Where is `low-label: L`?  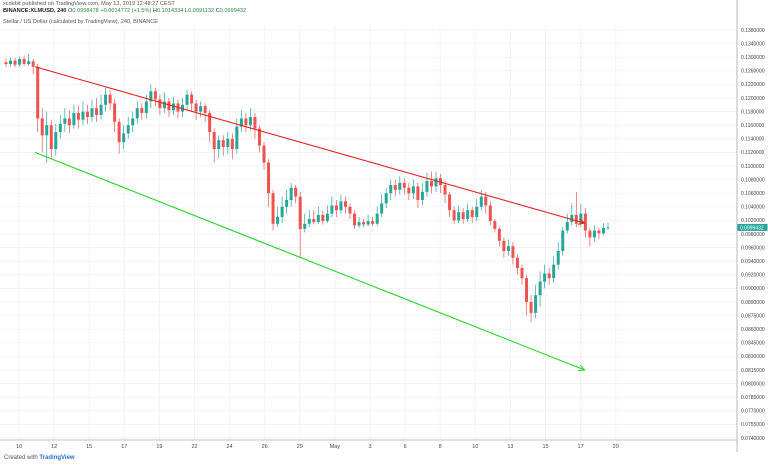 low-label: L is located at coordinates (186, 11).